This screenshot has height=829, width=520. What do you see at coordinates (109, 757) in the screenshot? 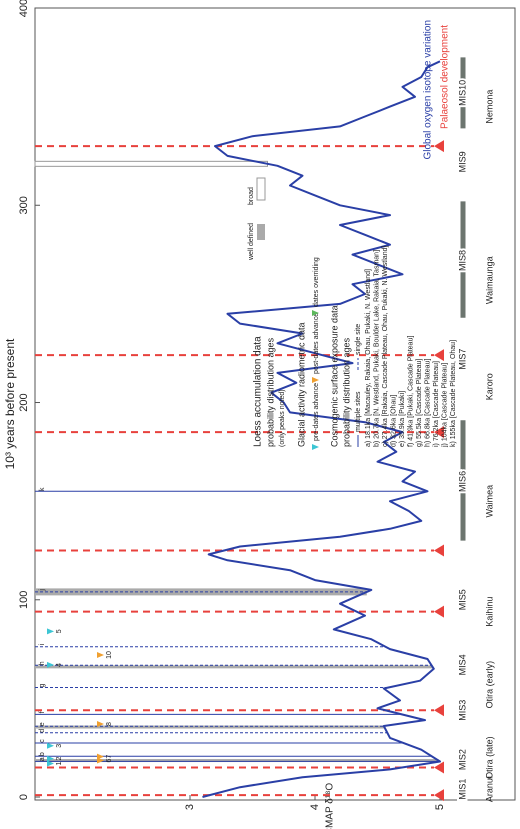
I see `glacial-label: 7` at bounding box center [109, 757].